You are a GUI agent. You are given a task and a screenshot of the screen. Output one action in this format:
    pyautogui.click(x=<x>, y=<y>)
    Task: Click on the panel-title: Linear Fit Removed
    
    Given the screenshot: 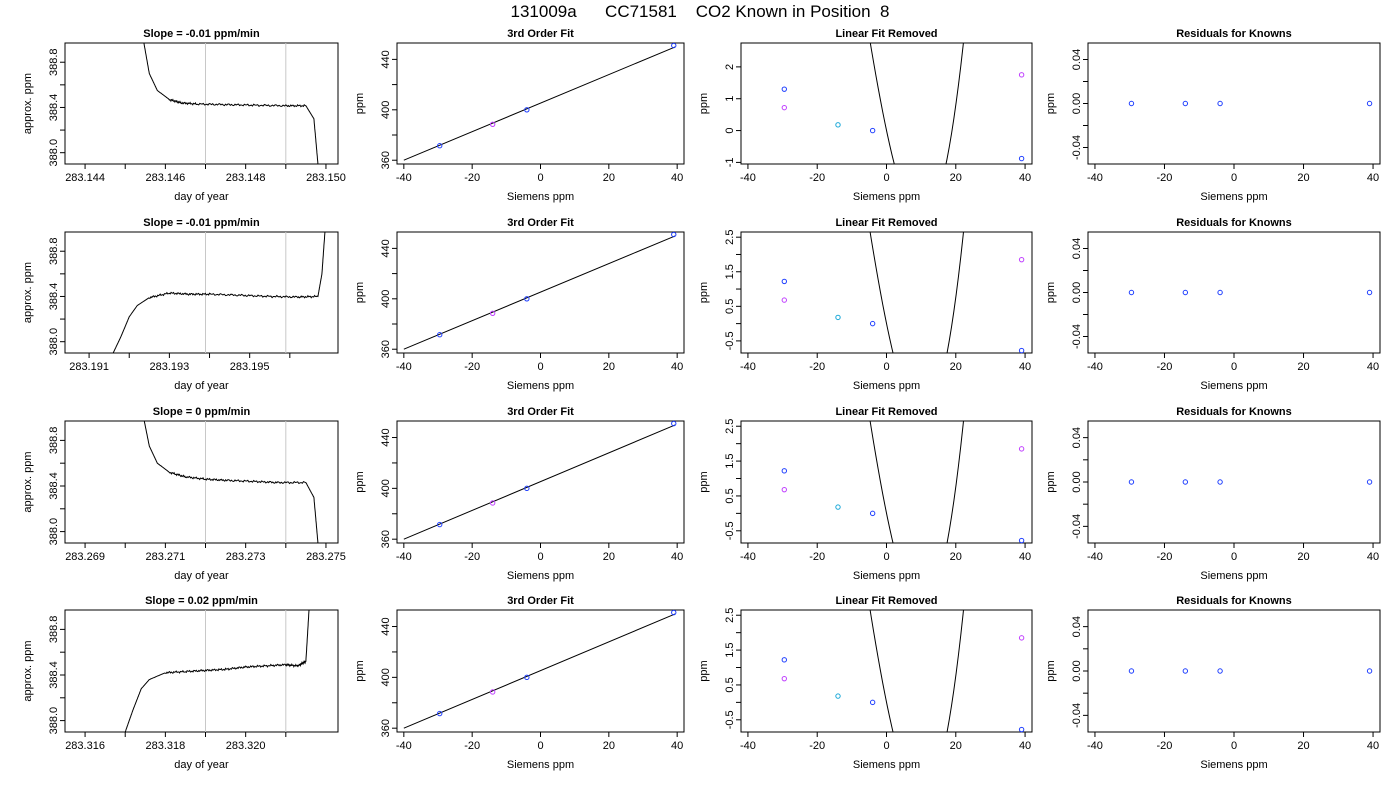 What is the action you would take?
    pyautogui.click(x=886, y=223)
    